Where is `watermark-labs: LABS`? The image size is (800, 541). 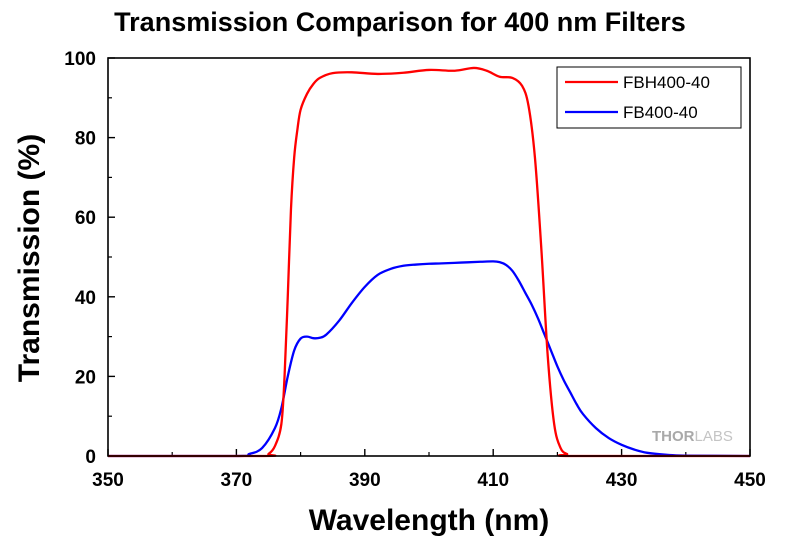
watermark-labs: LABS is located at coordinates (714, 436).